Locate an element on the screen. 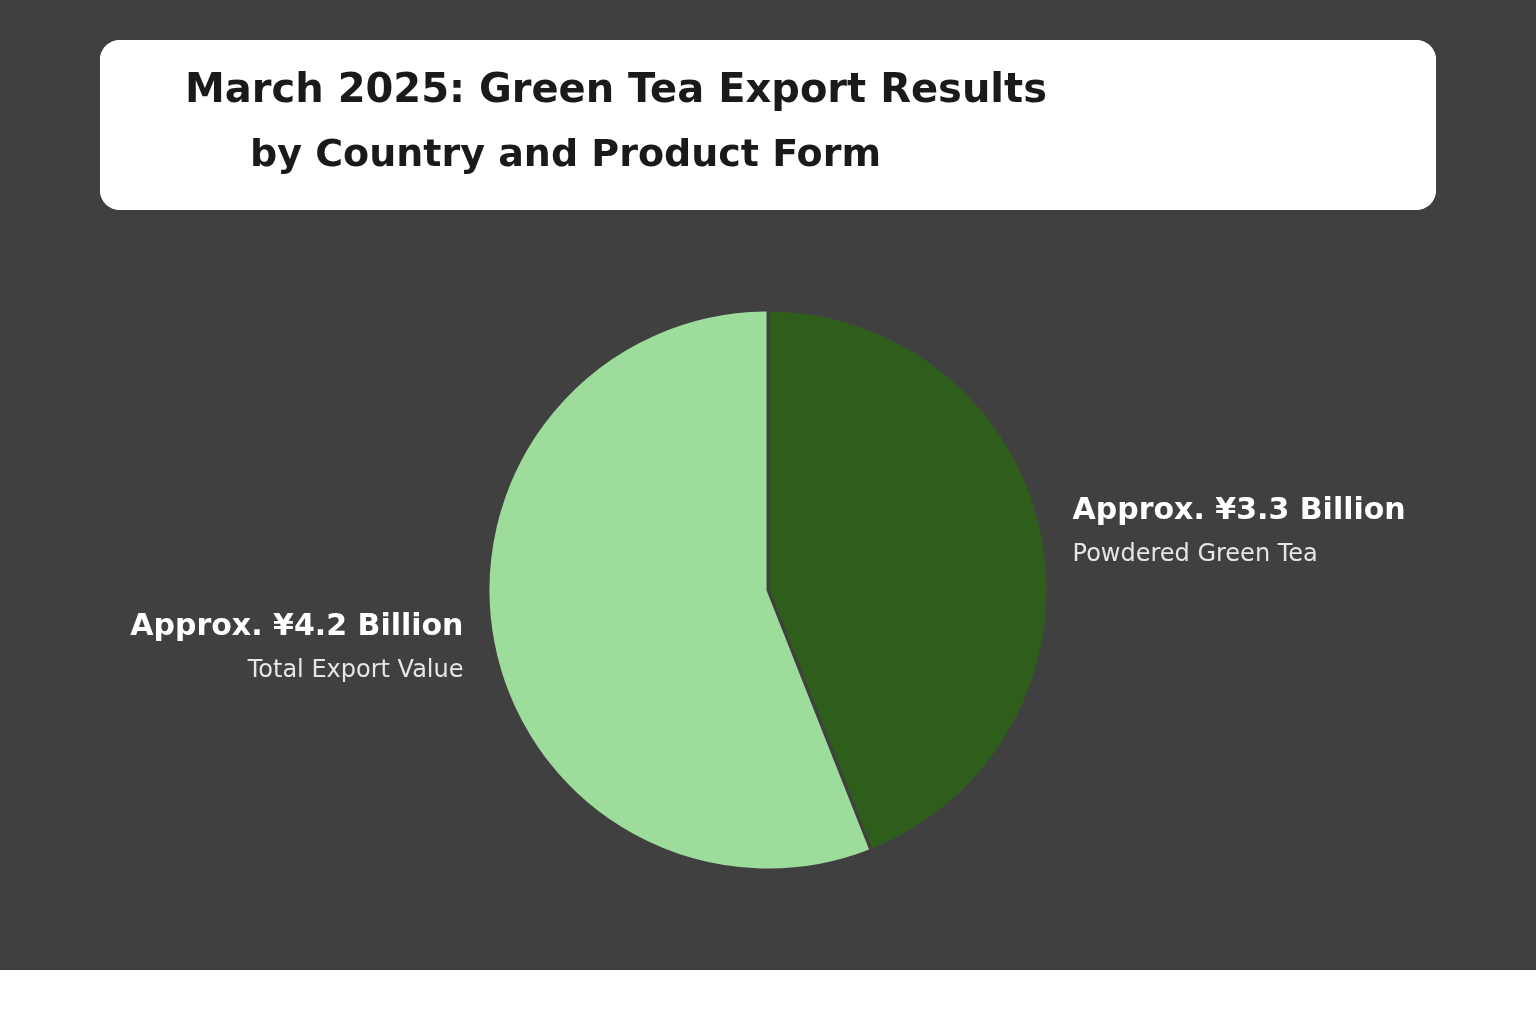  data-label: Approx. ¥3.3 Billion is located at coordinates (1239, 508).